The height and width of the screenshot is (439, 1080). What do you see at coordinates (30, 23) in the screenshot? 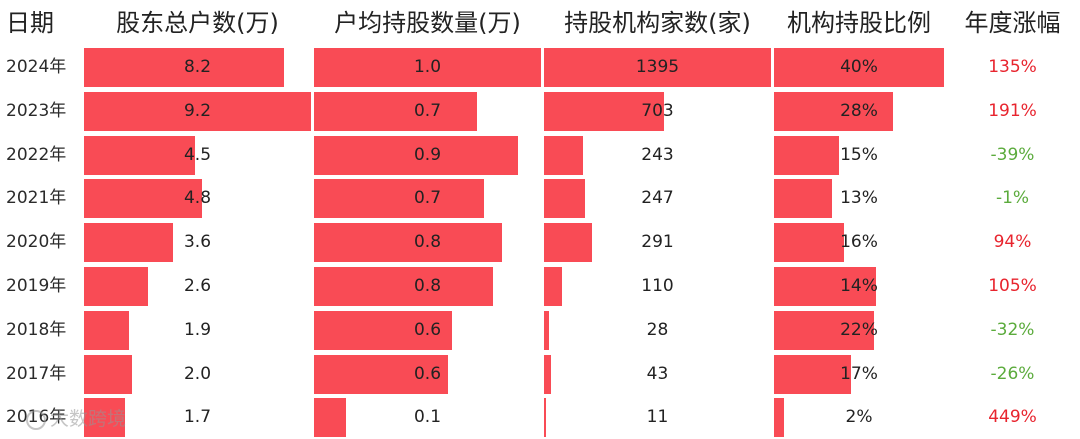
I see `header-date: 日期` at bounding box center [30, 23].